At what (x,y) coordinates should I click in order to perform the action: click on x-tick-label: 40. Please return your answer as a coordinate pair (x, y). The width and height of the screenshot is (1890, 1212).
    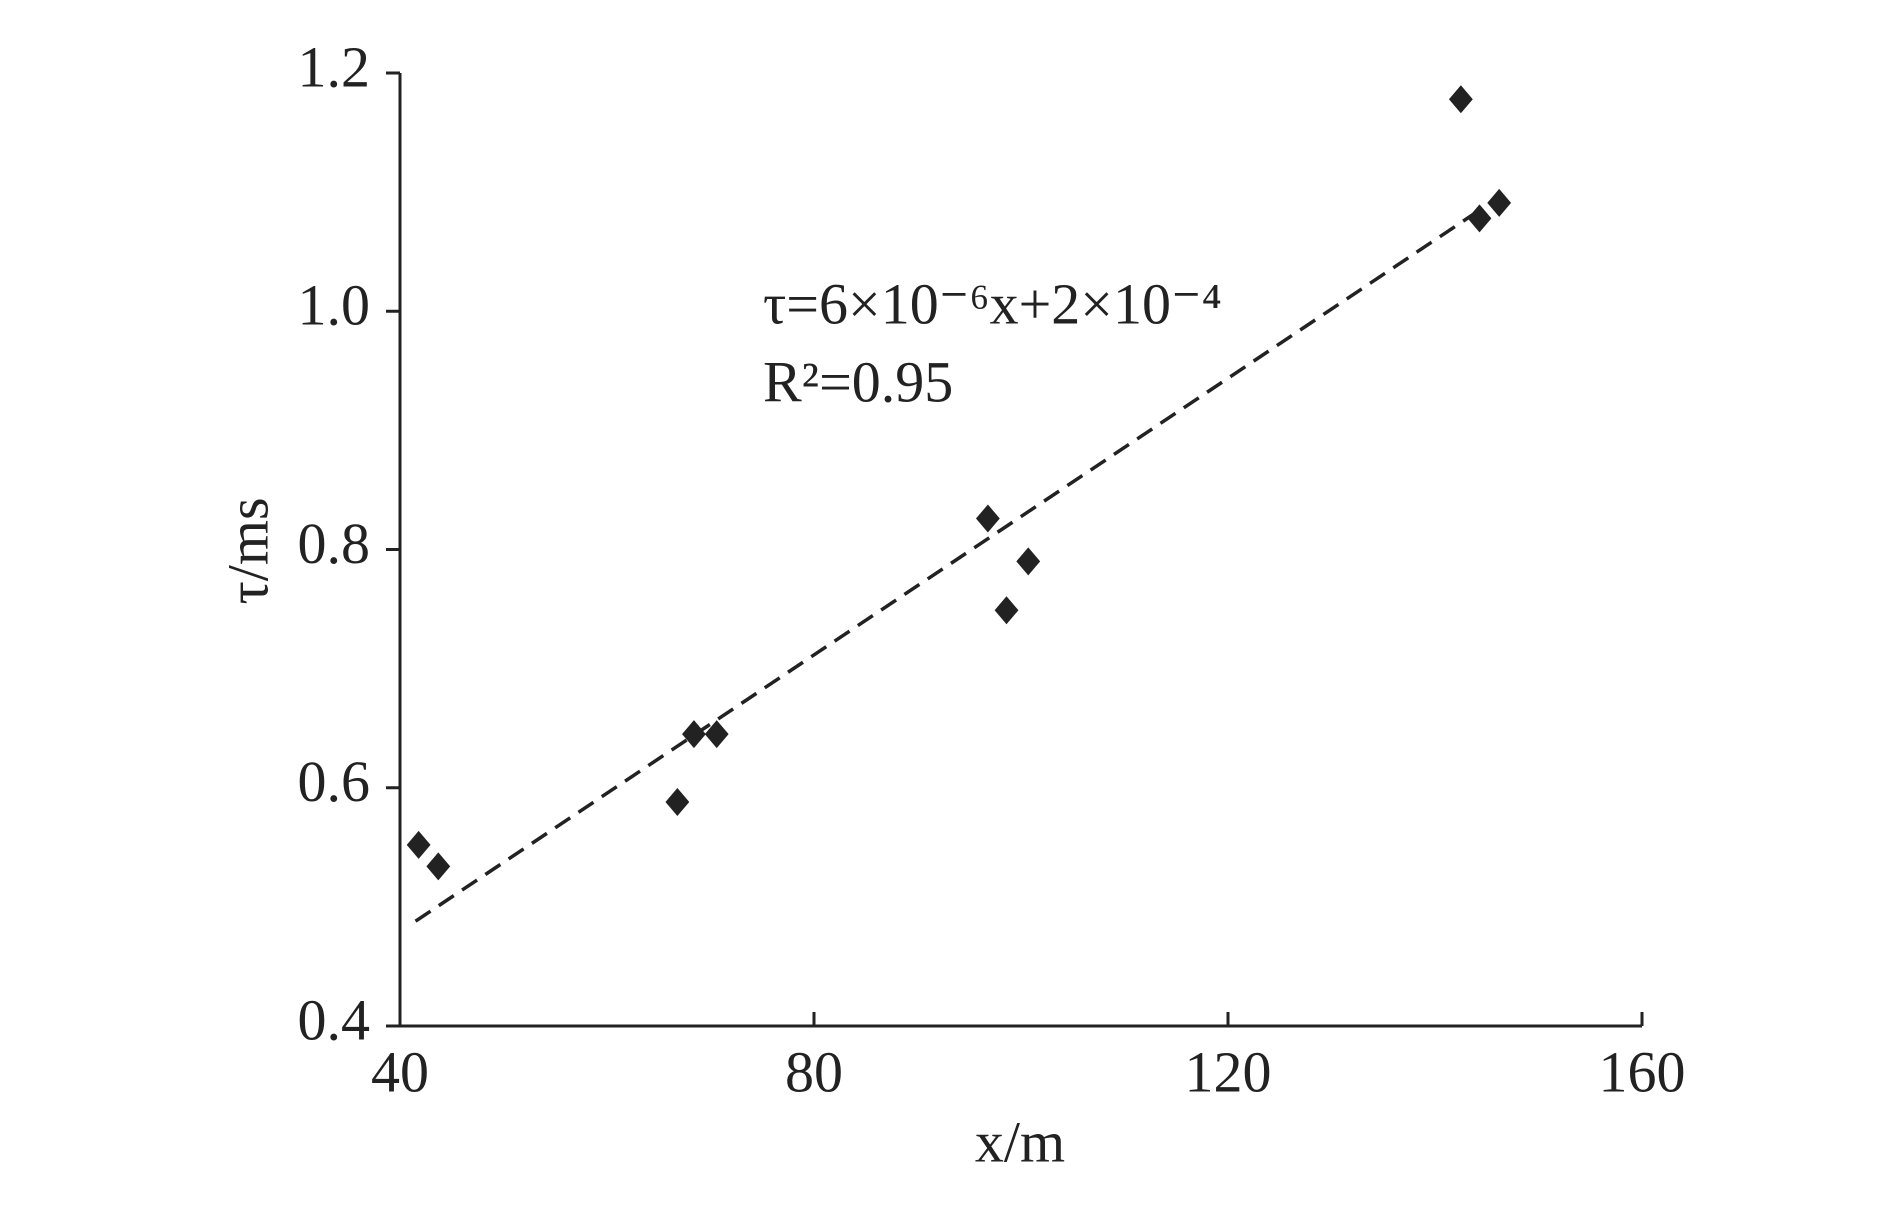
    Looking at the image, I should click on (400, 1071).